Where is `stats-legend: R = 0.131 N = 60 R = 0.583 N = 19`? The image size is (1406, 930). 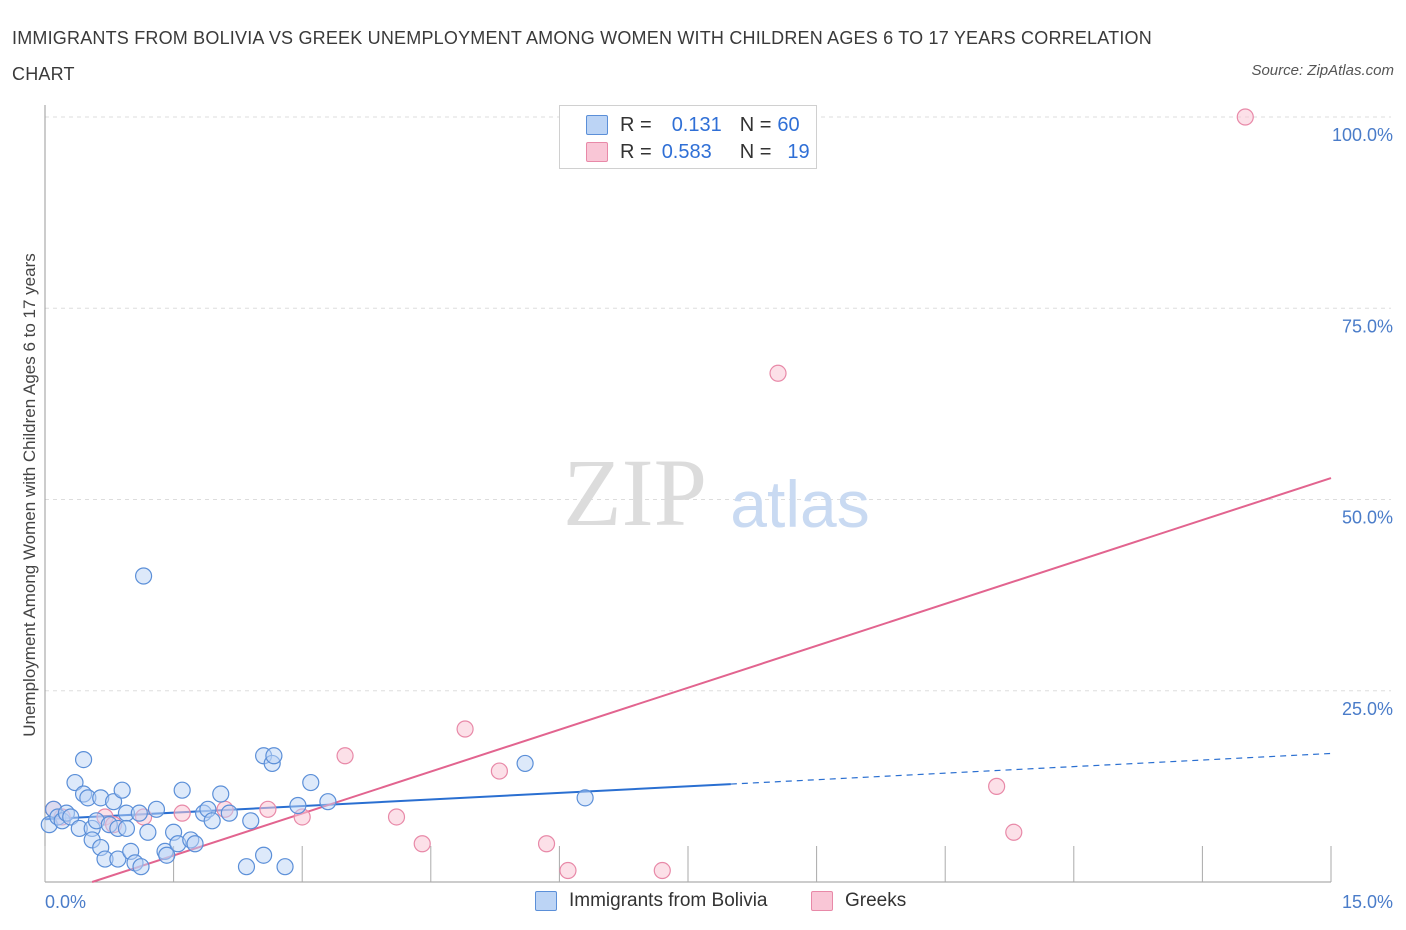 stats-legend: R = 0.131 N = 60 R = 0.583 N = 19 is located at coordinates (688, 137).